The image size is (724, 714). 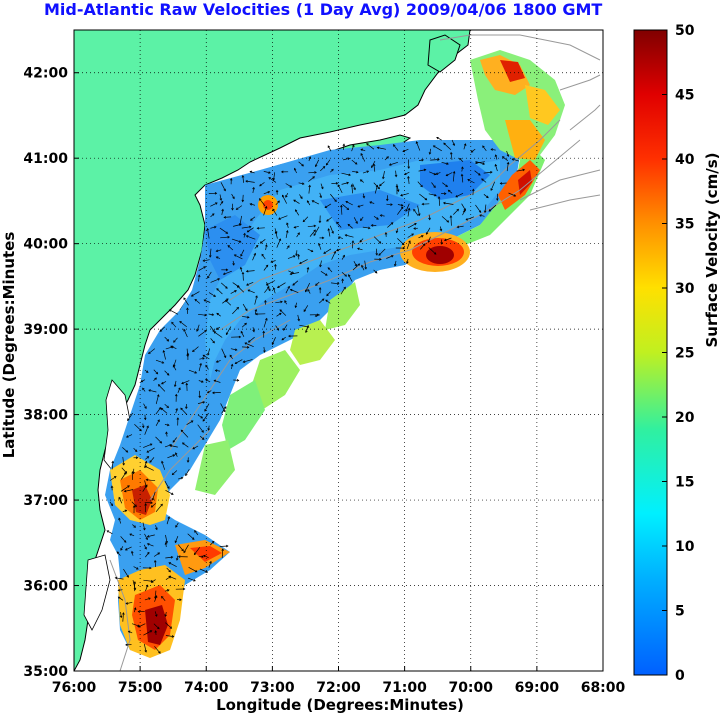 I want to click on y-tick-label: 39:00, so click(x=45, y=330).